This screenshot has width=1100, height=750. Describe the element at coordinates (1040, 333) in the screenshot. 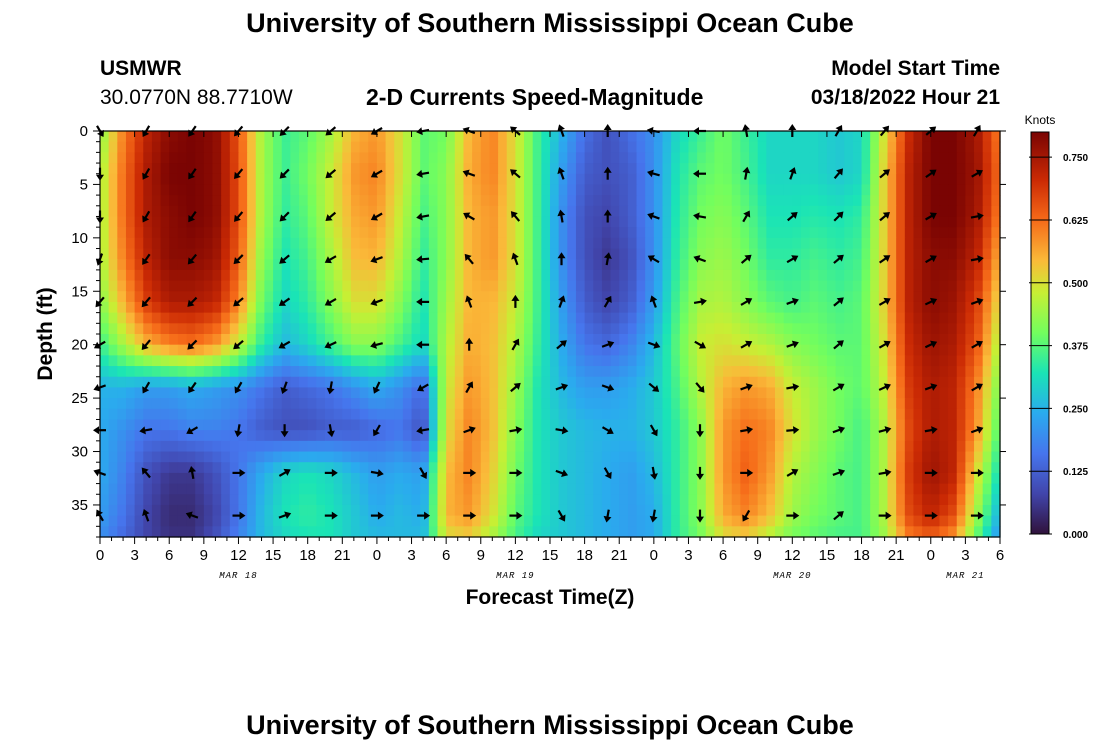

I see `colorbar-gradient` at that location.